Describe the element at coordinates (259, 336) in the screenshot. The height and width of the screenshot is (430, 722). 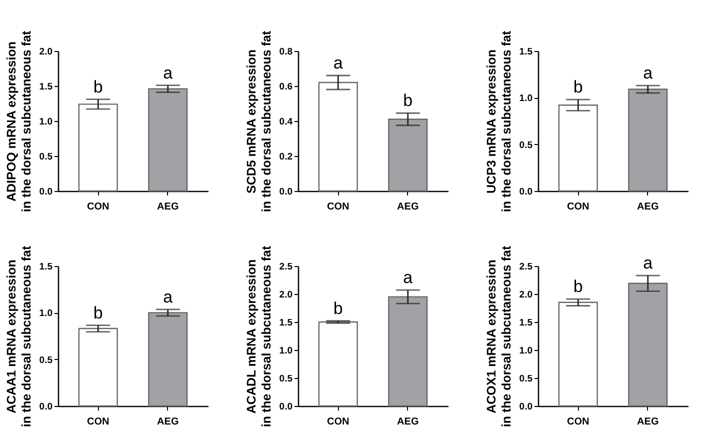
I see `y-axis-title: ACADL mRNA expression in the dorsal subcutaneous fat` at that location.